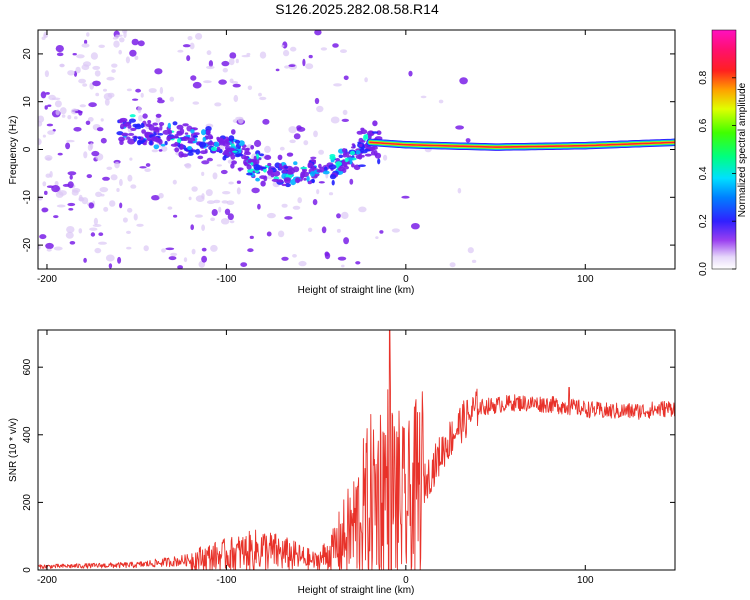  What do you see at coordinates (357, 9) in the screenshot?
I see `chart-title: S126.2025.282.08.58.R14` at bounding box center [357, 9].